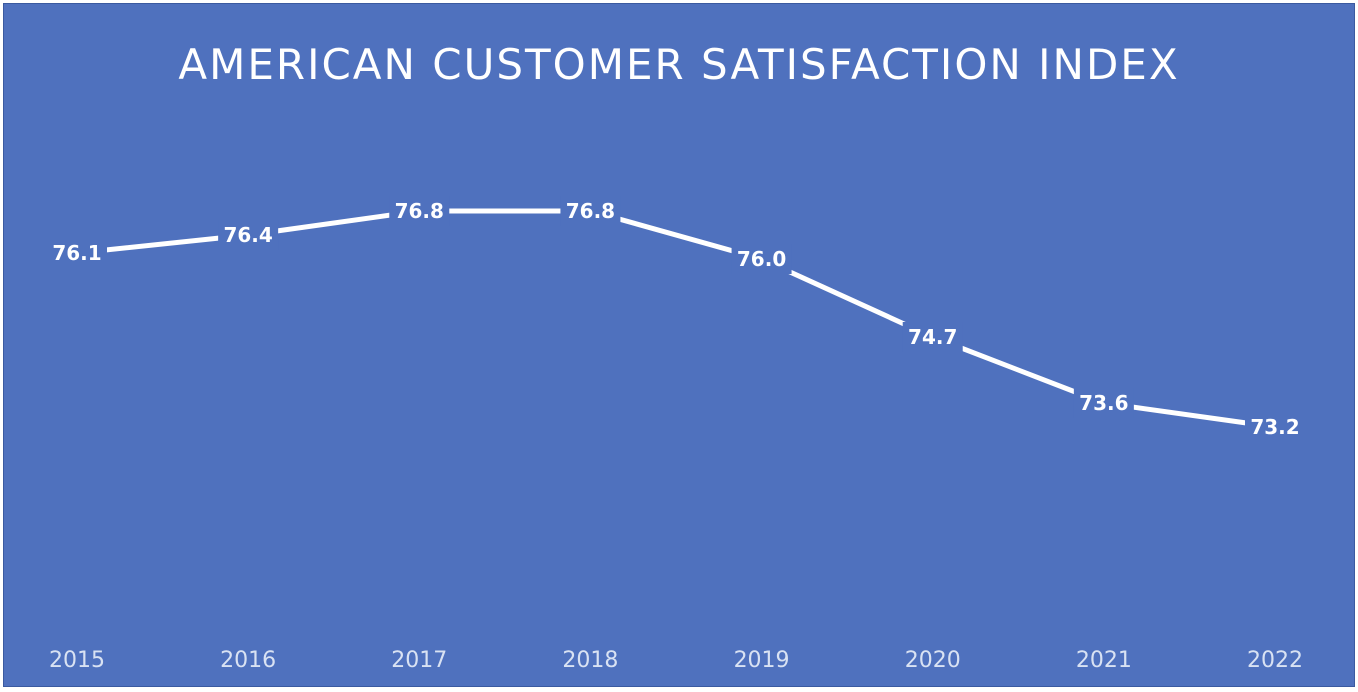  What do you see at coordinates (419, 660) in the screenshot?
I see `x-tick-label: 2017` at bounding box center [419, 660].